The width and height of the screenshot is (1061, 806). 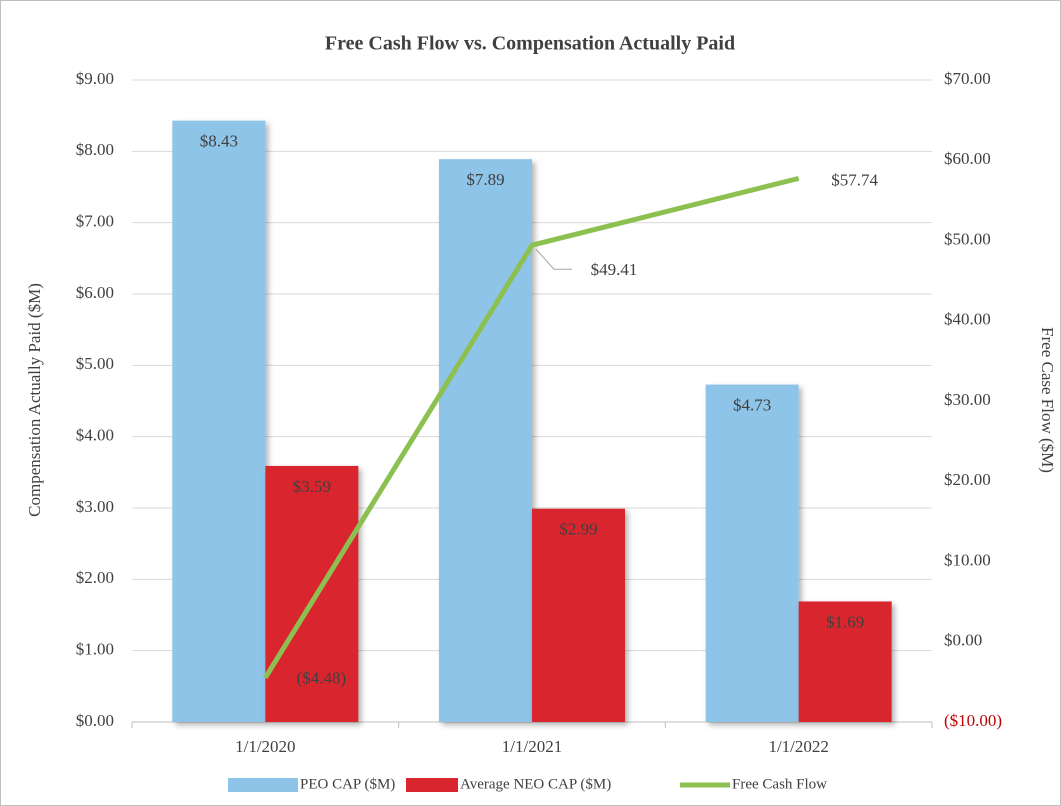 What do you see at coordinates (312, 486) in the screenshot?
I see `bar-value-label: $3.59` at bounding box center [312, 486].